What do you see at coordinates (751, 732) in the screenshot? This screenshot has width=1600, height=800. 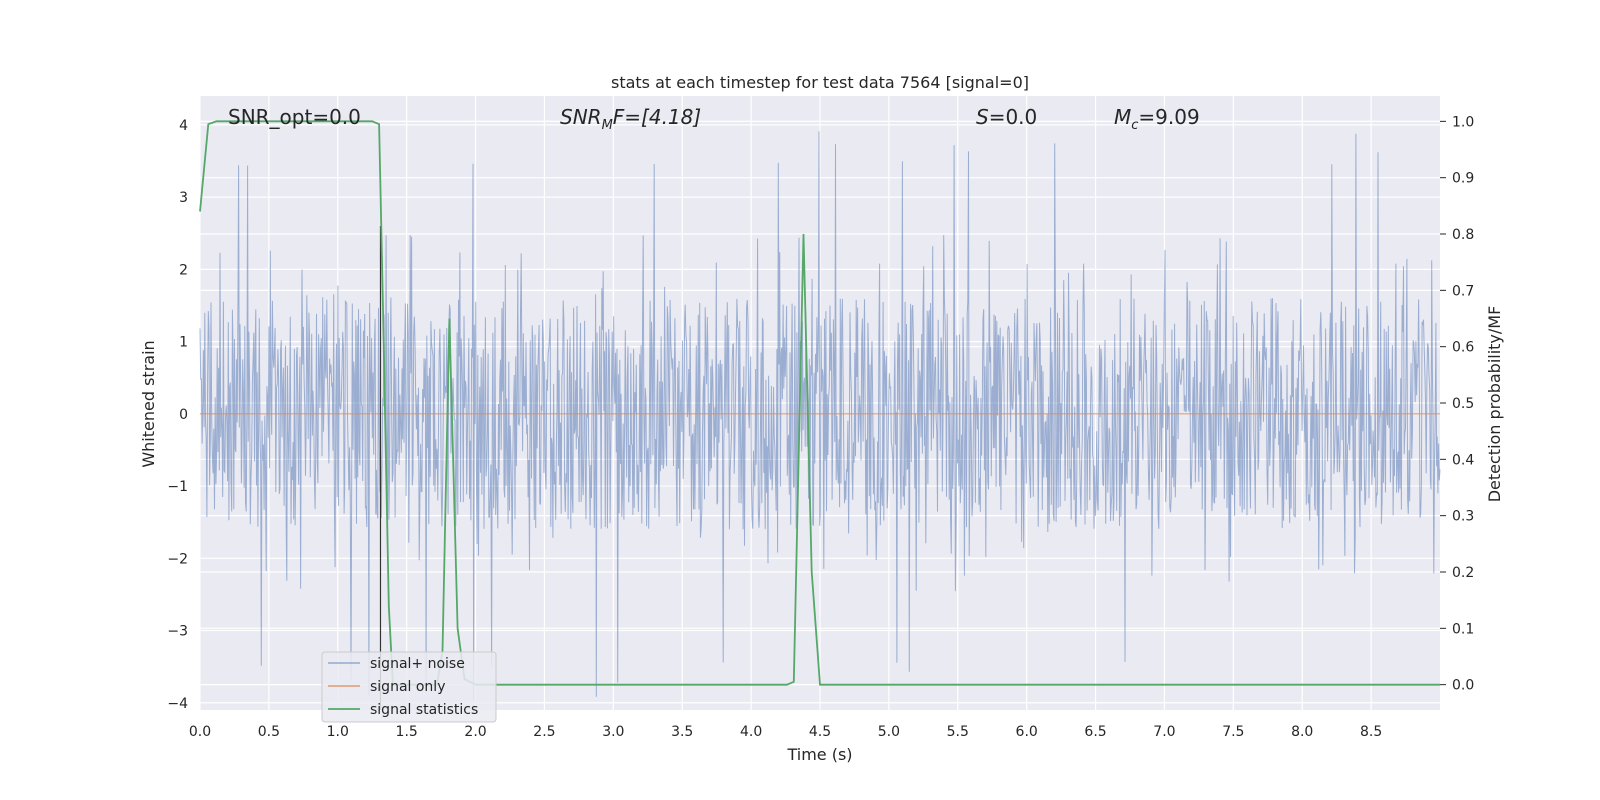 I see `x-tick-label: 4.0` at bounding box center [751, 732].